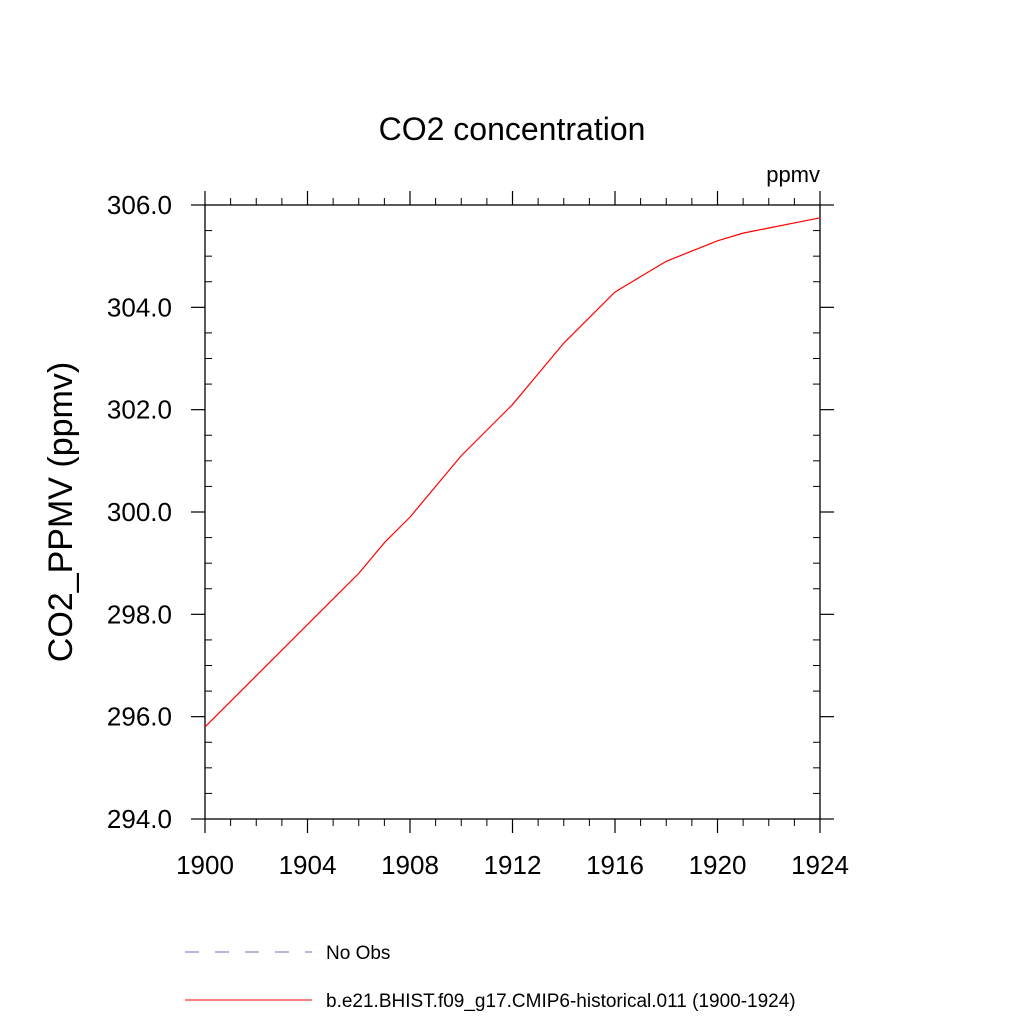 Image resolution: width=1024 pixels, height=1024 pixels. Describe the element at coordinates (139, 512) in the screenshot. I see `y-tick-label: 300.0` at that location.